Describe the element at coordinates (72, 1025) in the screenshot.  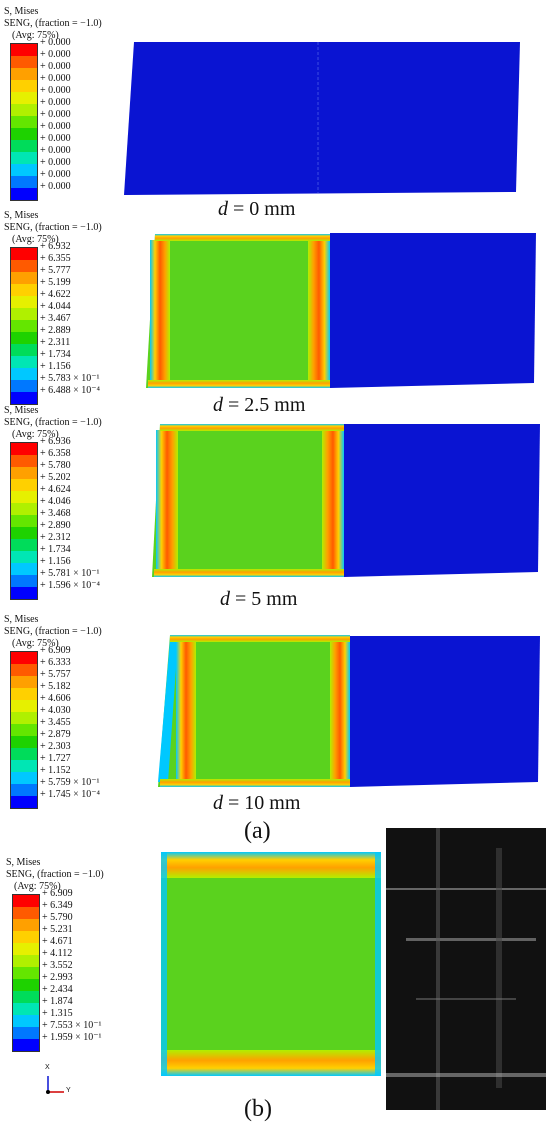
I see `legend-value: + 7.553 × 10⁻¹` at that location.